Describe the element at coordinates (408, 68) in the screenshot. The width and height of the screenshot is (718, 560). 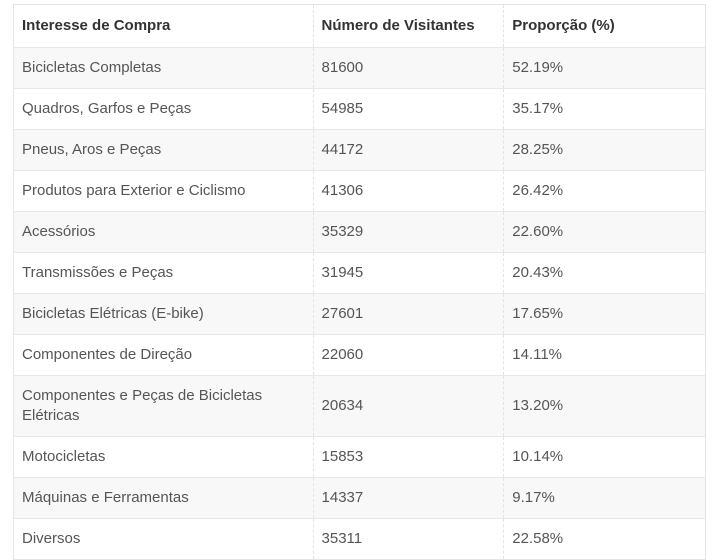
I see `cell-visitors: 81600` at that location.